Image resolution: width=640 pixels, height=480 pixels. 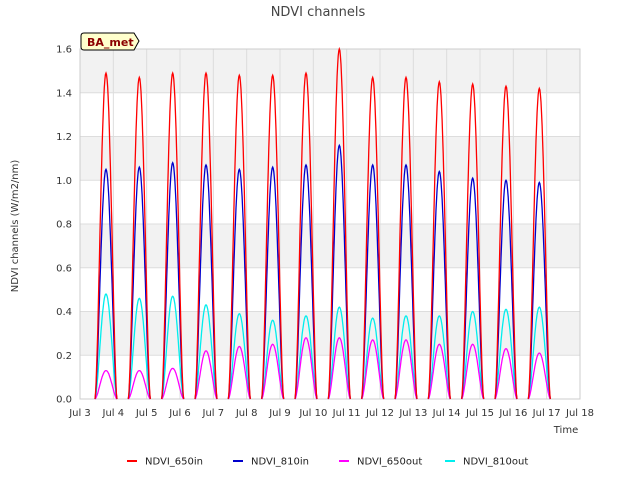 What do you see at coordinates (146, 413) in the screenshot?
I see `x-tick-label: Jul 5` at bounding box center [146, 413].